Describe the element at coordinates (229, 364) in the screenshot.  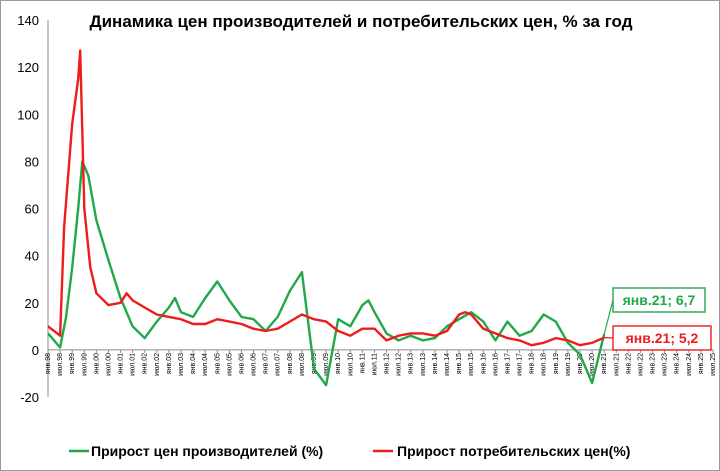
I see `x-tick-label: июл.05` at that location.